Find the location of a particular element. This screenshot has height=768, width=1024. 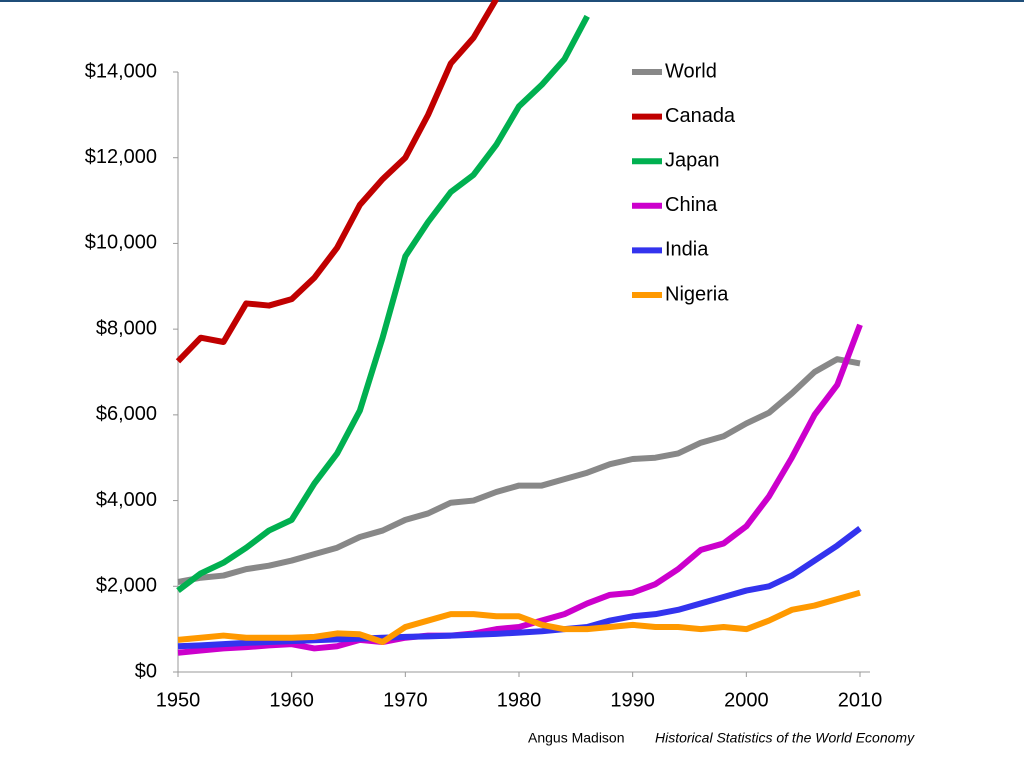

x-tick-label: 2010 is located at coordinates (860, 700).